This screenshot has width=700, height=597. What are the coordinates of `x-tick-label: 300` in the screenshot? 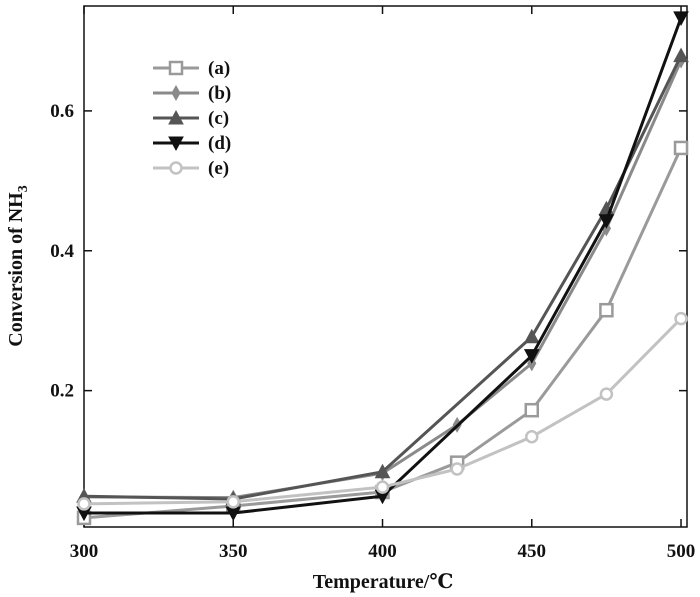 It's located at (84, 551).